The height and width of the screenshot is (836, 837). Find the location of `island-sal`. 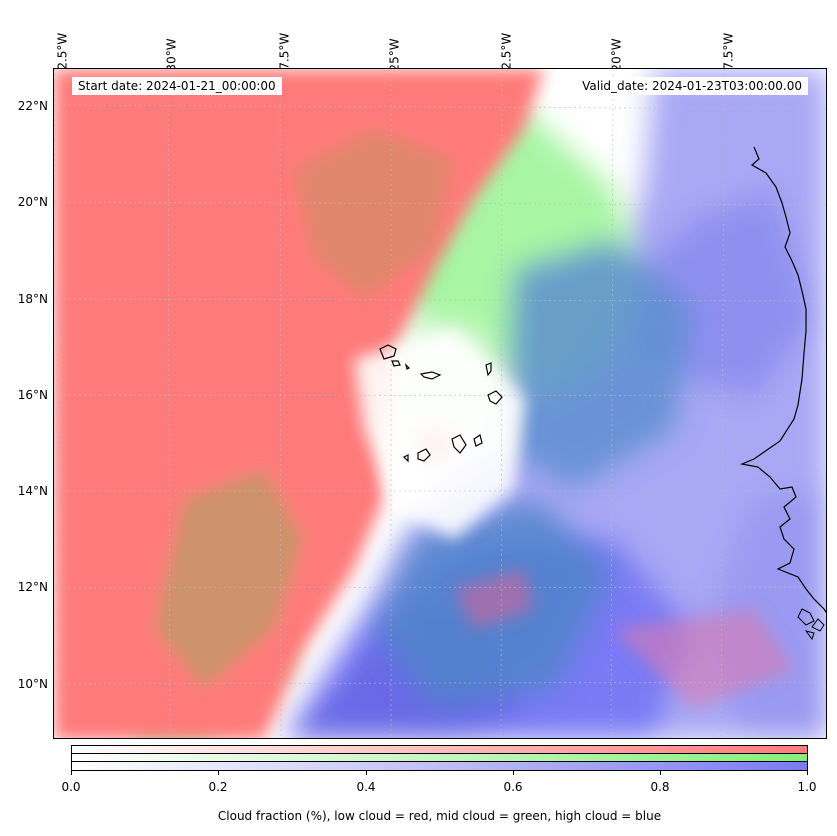

island-sal is located at coordinates (488, 369).